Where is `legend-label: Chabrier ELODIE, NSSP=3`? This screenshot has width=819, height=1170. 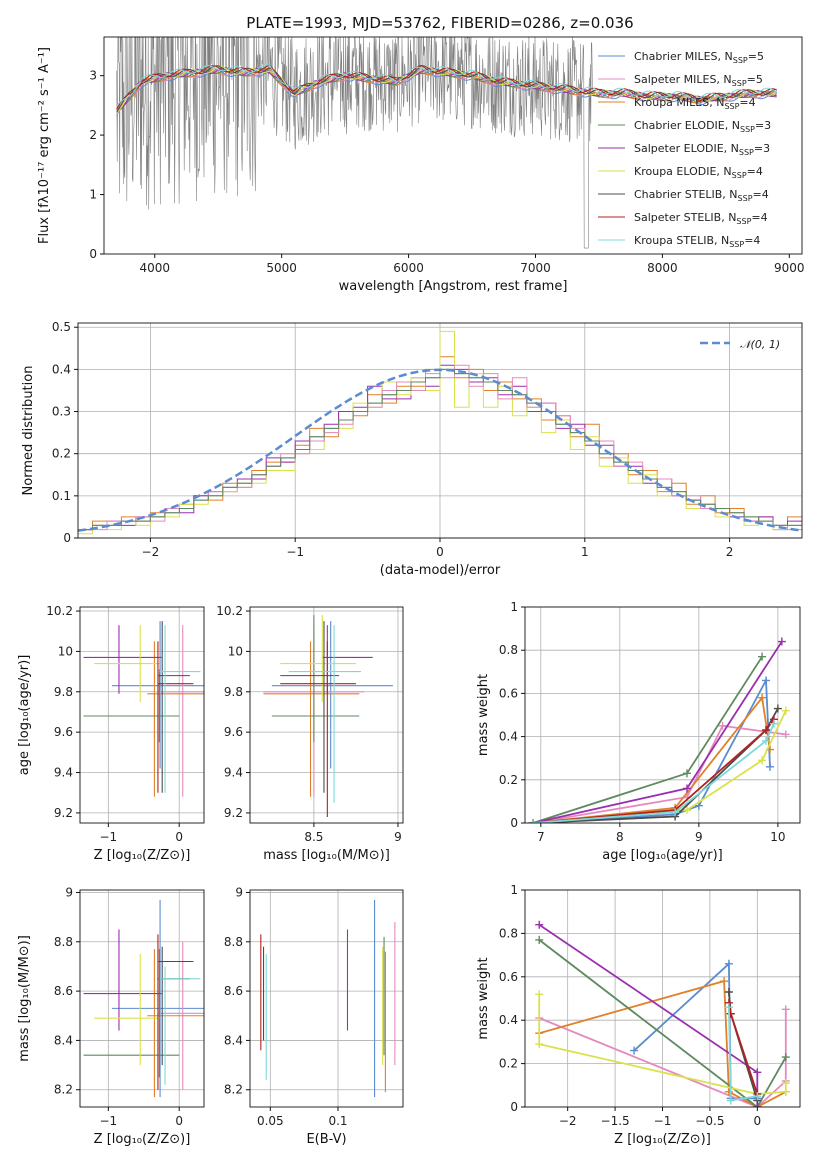 legend-label: Chabrier ELODIE, NSSP=3 is located at coordinates (702, 126).